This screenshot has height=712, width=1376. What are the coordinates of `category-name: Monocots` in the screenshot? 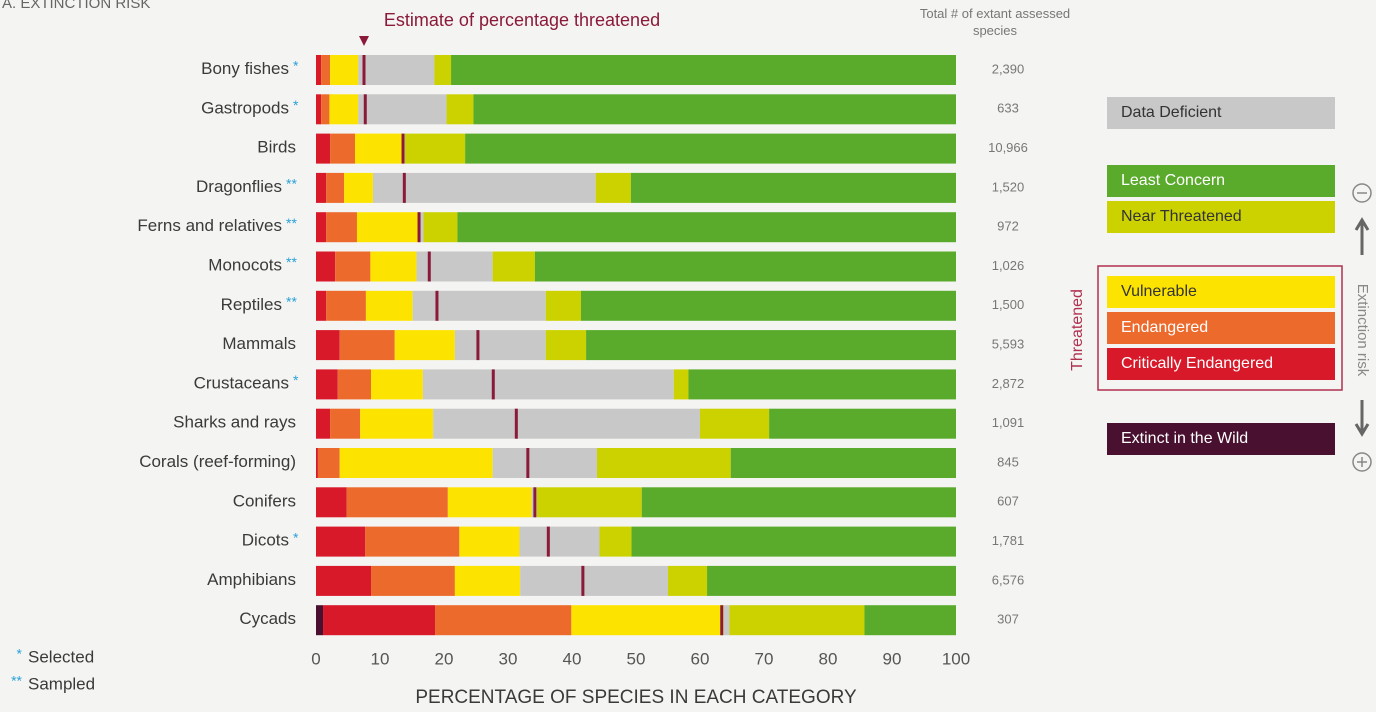 It's located at (245, 265).